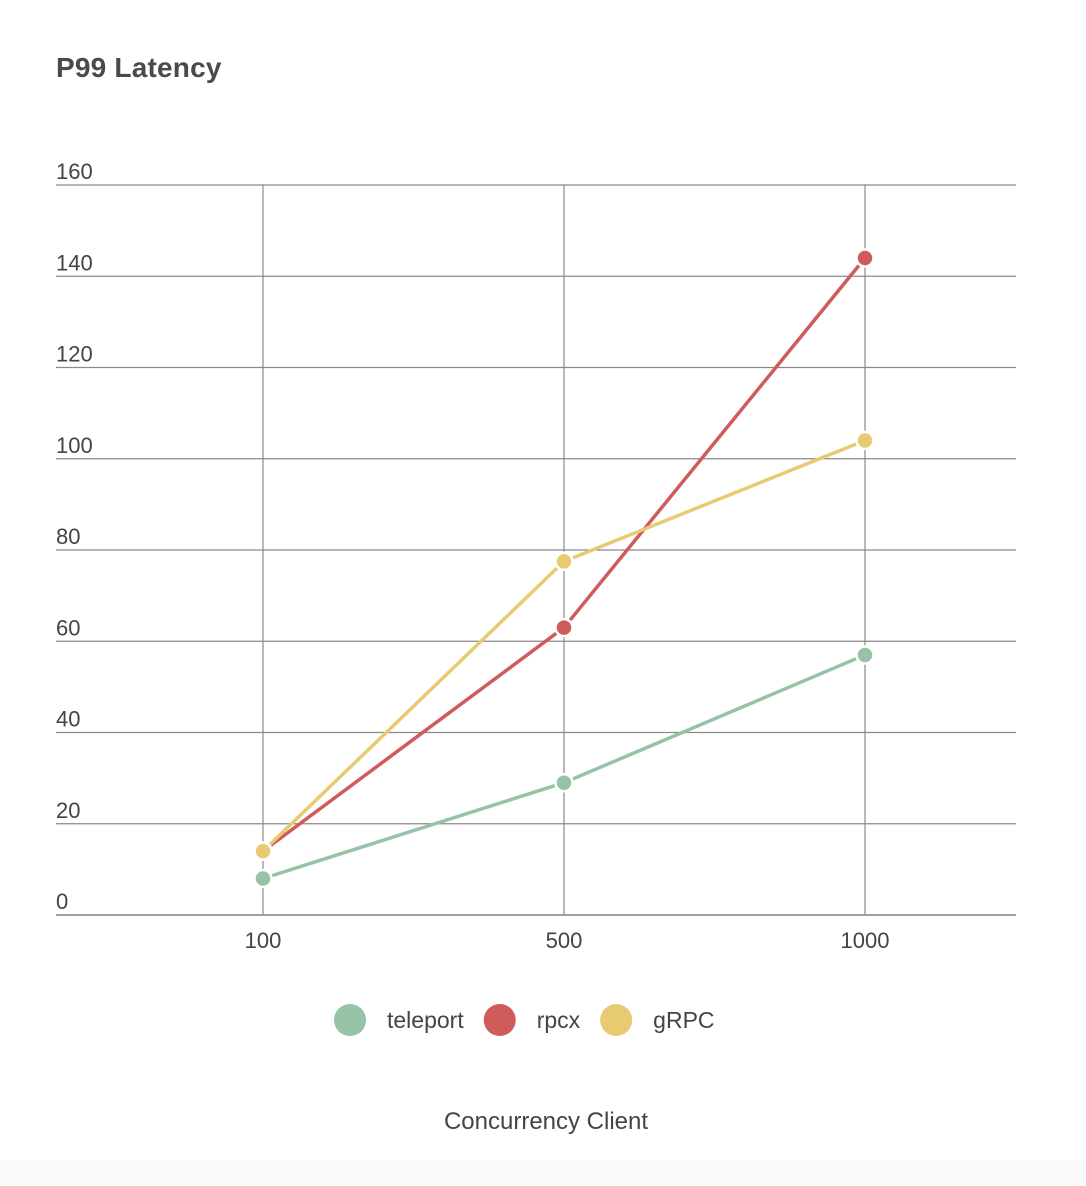 This screenshot has height=1186, width=1086. Describe the element at coordinates (263, 940) in the screenshot. I see `x-tick-label: 100` at that location.